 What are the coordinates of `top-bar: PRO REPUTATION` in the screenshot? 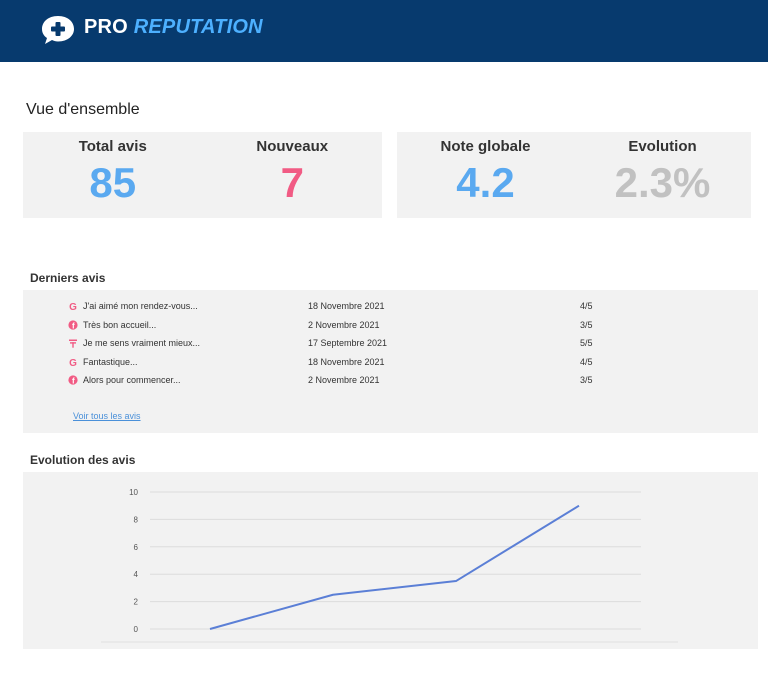 It's located at (384, 31).